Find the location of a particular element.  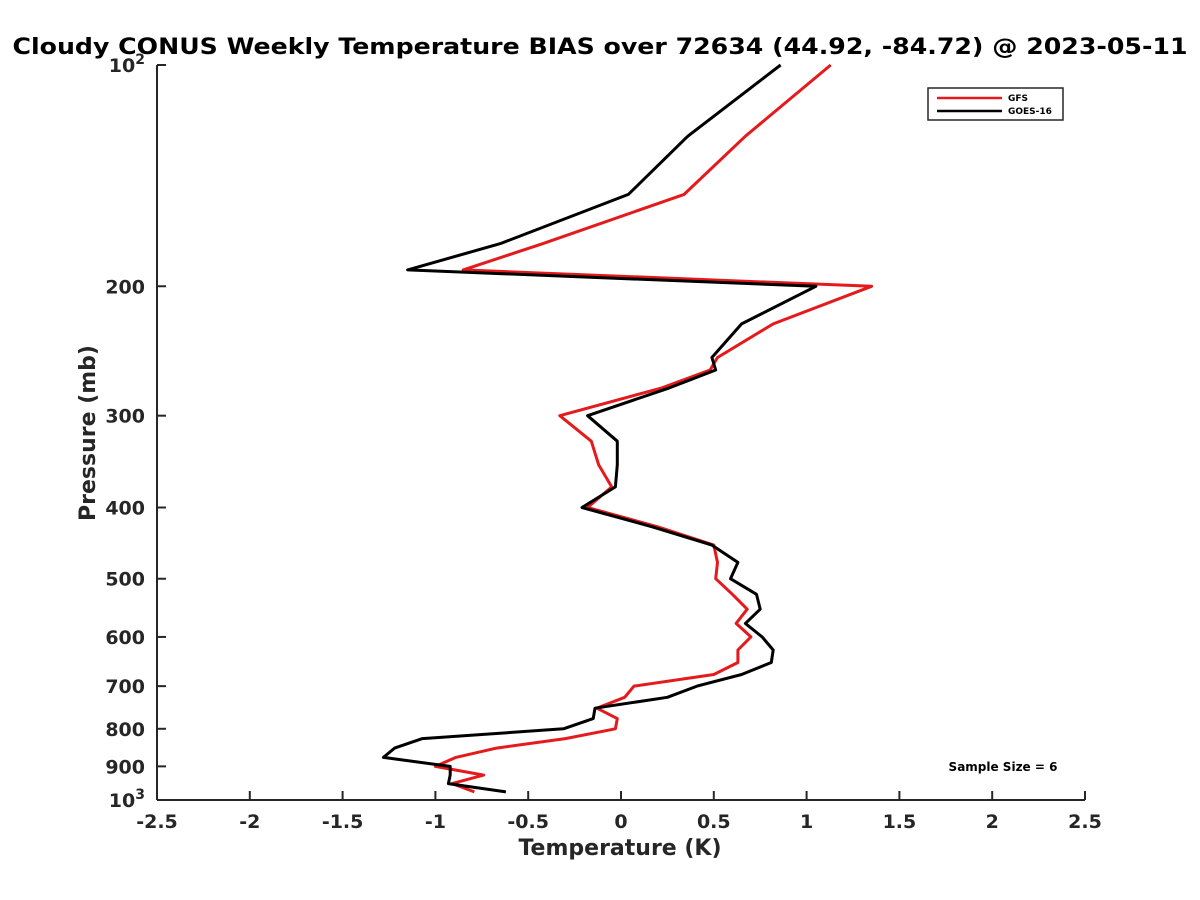

x-tick-label: 1 is located at coordinates (806, 822).